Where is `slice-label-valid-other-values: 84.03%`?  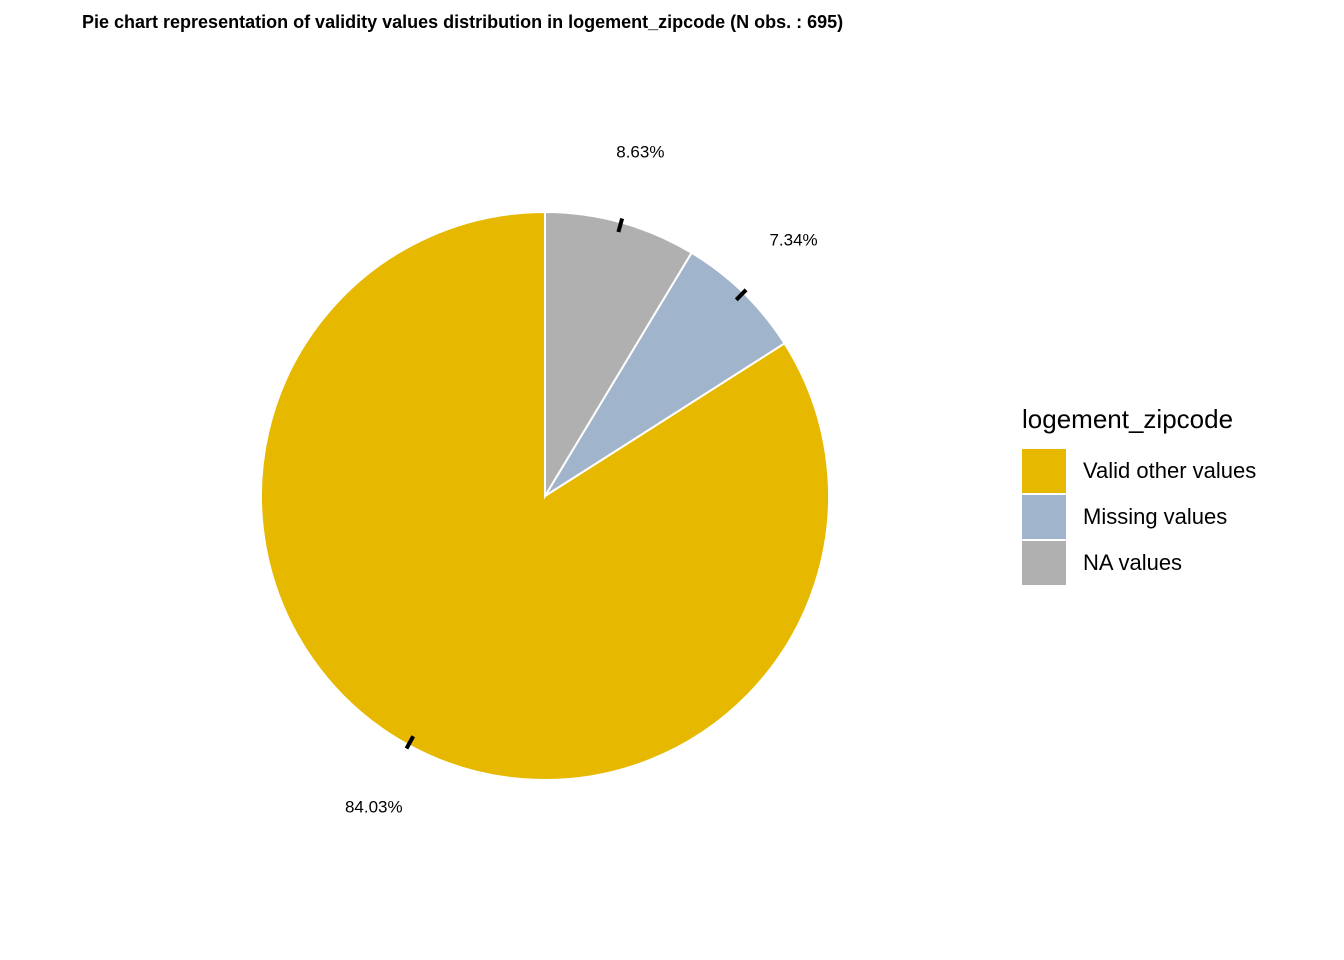
slice-label-valid-other-values: 84.03% is located at coordinates (374, 807).